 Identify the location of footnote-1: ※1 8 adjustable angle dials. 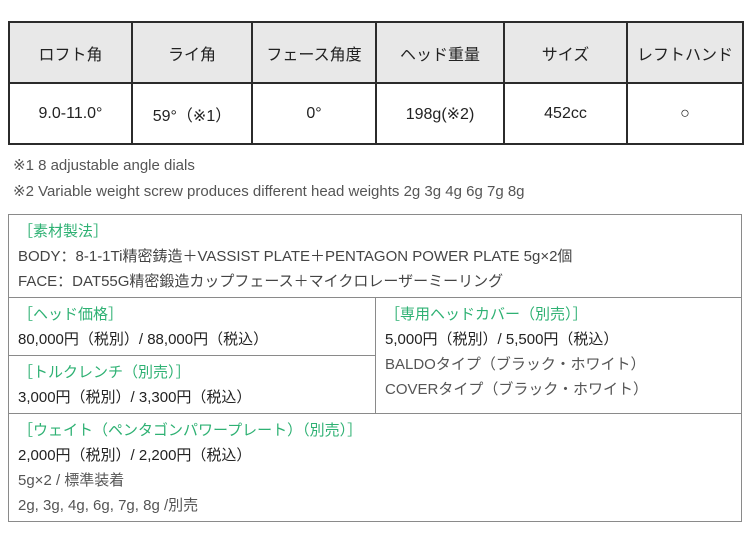
(104, 165).